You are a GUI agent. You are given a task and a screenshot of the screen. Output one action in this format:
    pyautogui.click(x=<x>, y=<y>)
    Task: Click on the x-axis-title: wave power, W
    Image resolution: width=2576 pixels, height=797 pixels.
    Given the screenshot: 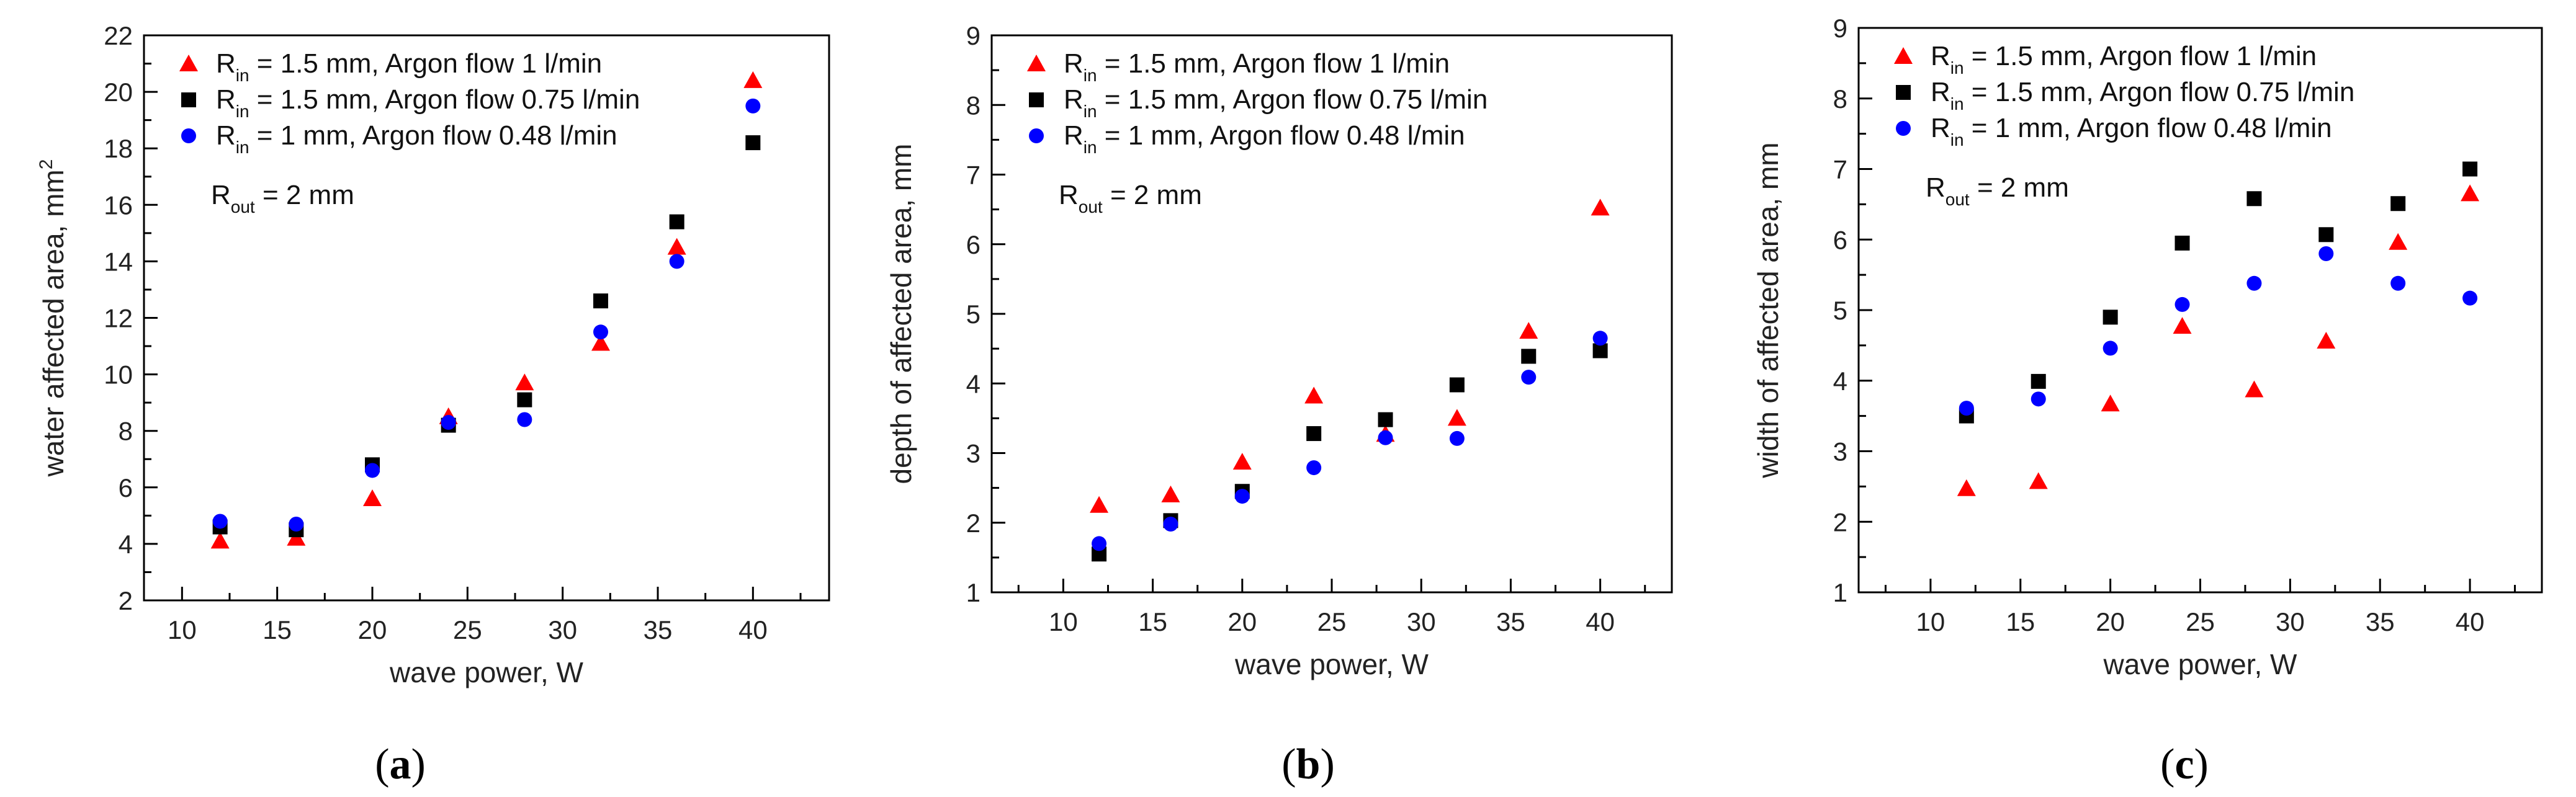 What is the action you would take?
    pyautogui.click(x=2200, y=664)
    